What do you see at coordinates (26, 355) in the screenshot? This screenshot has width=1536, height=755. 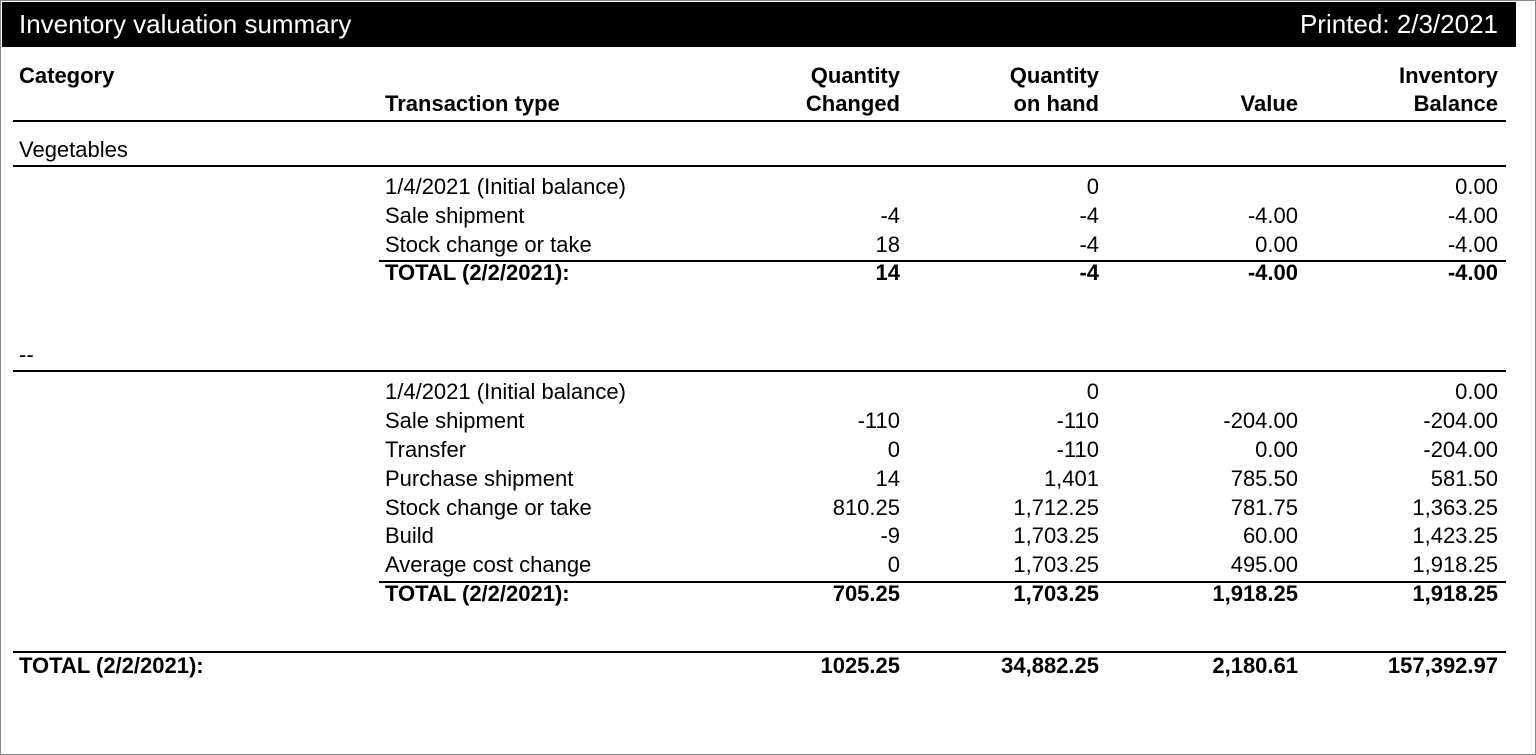 I see `category-name: --` at bounding box center [26, 355].